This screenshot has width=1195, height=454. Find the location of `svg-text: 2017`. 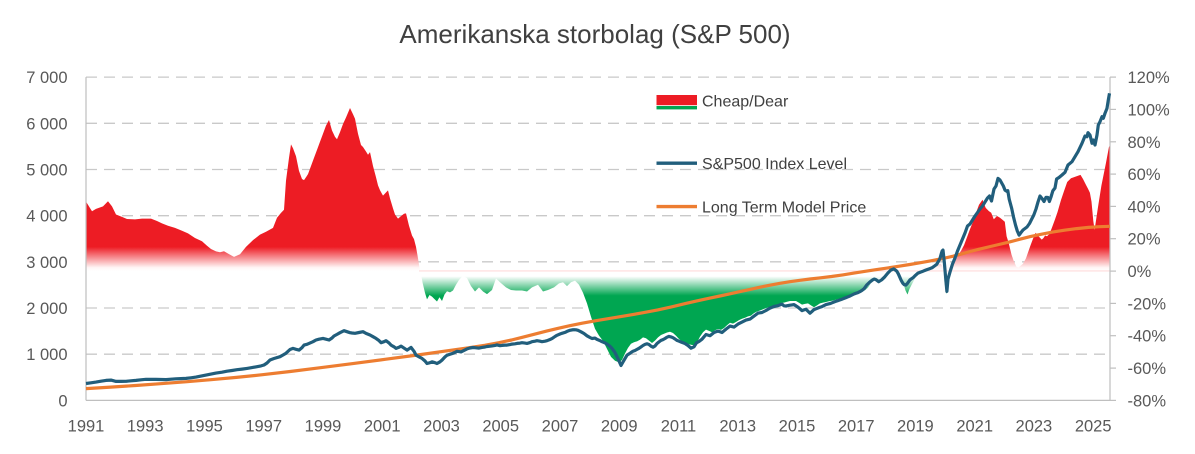

svg-text: 2017 is located at coordinates (856, 426).